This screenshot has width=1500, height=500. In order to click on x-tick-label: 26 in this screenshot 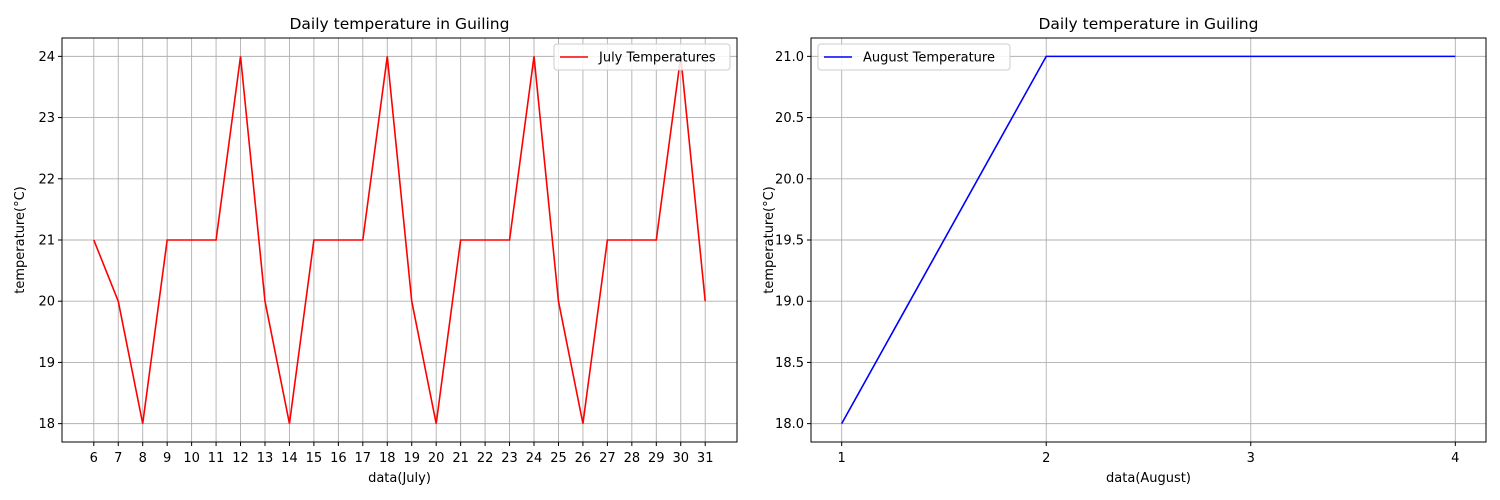, I will do `click(583, 458)`.